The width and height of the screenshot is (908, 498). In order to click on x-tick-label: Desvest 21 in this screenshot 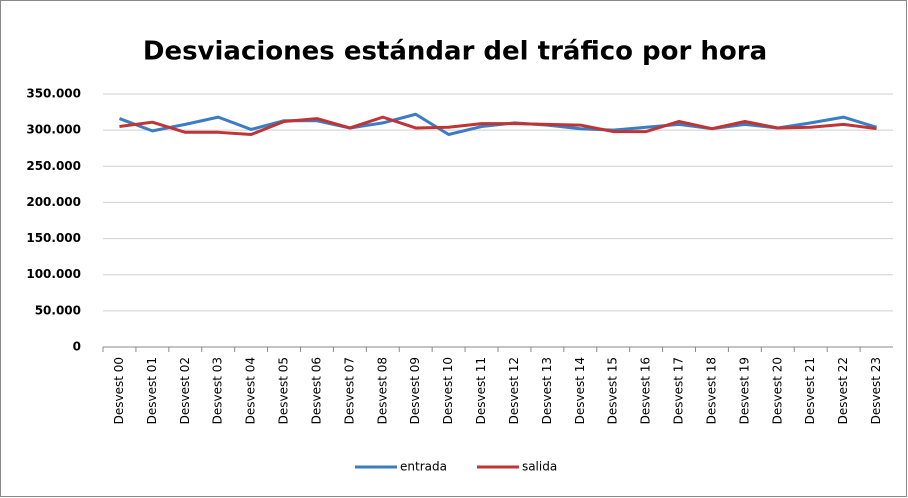, I will do `click(810, 390)`.